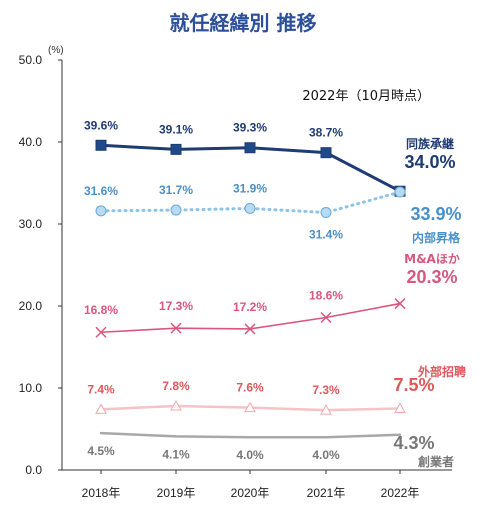 The image size is (487, 511). Describe the element at coordinates (250, 435) in the screenshot. I see `series-4-line` at that location.